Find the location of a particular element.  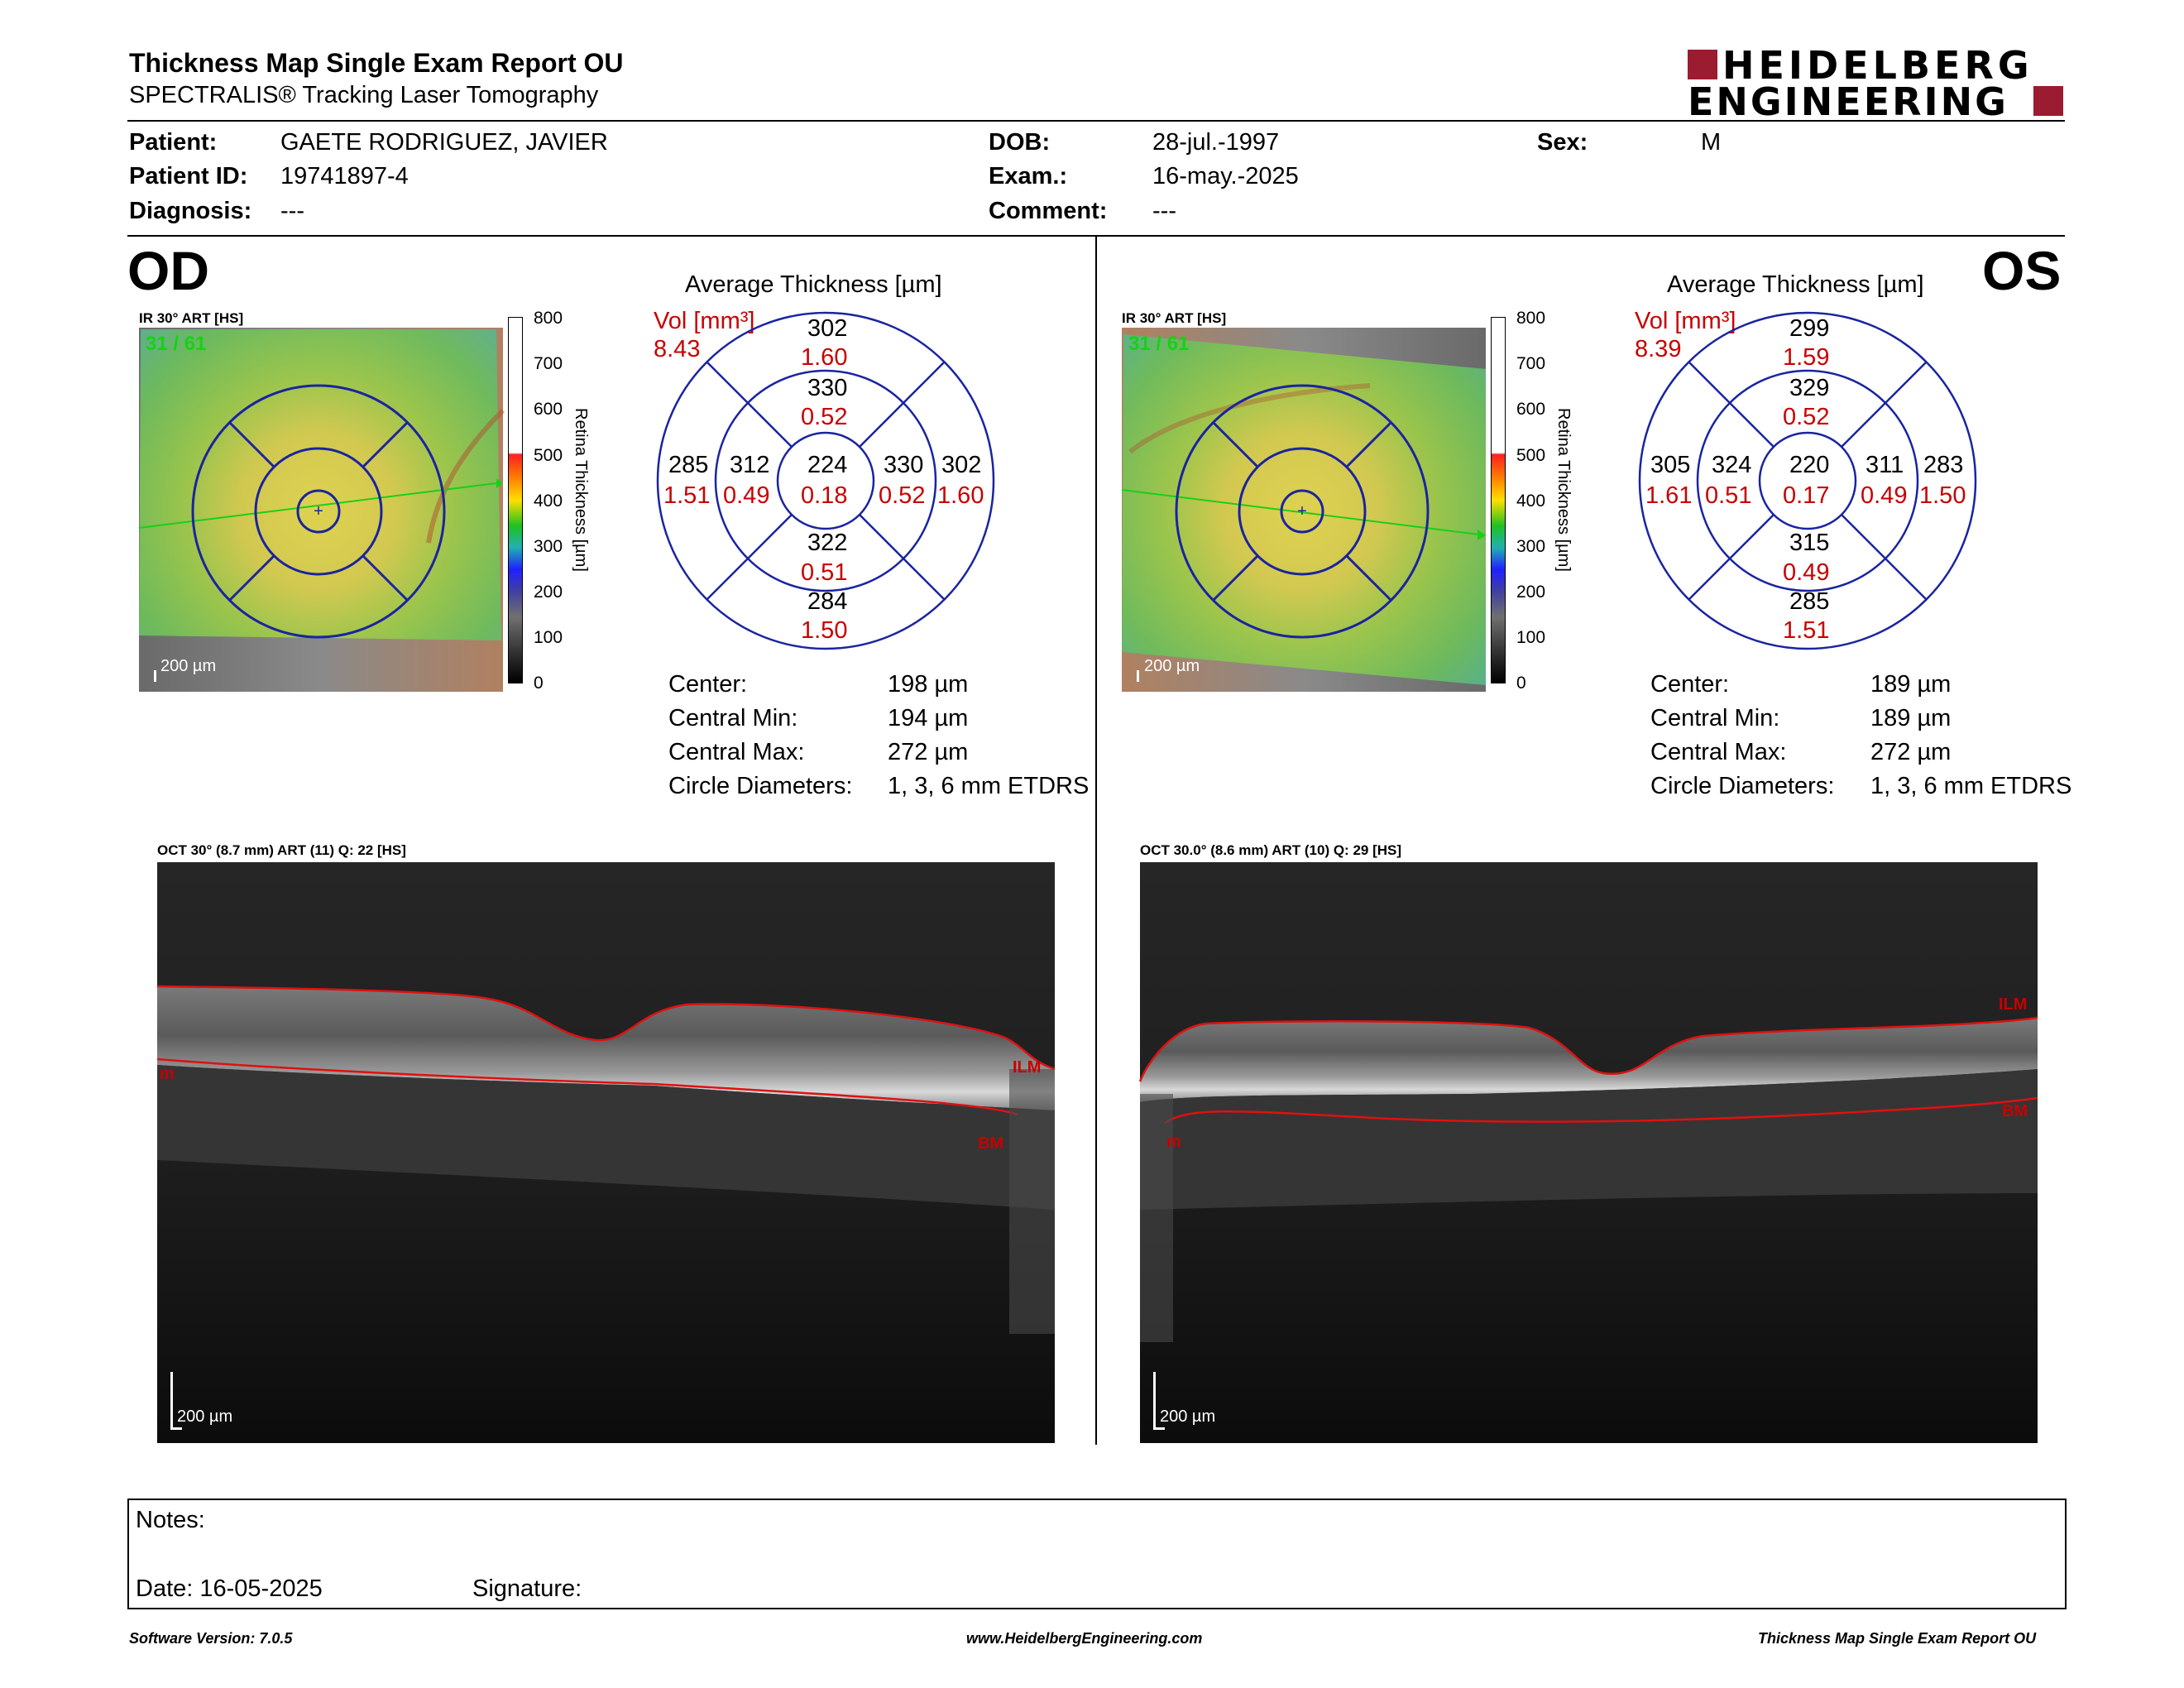

od-colorbar-title: Retina Thickness [µm] is located at coordinates (581, 490).